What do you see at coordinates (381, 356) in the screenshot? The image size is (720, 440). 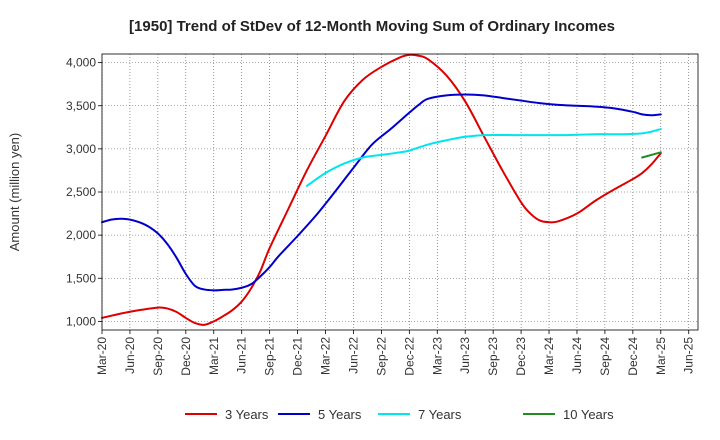 I see `x-tick-label: Sep-22` at bounding box center [381, 356].